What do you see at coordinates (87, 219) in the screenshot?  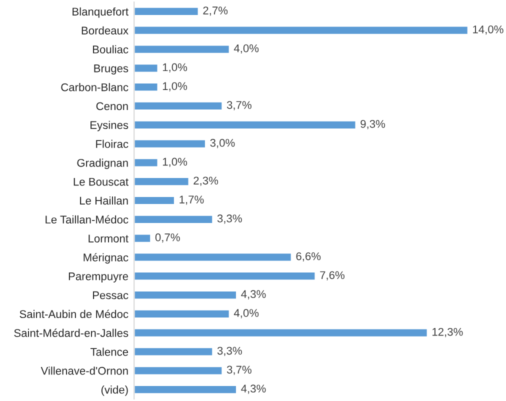 I see `y-tick-label: Le Taillan-Médoc` at bounding box center [87, 219].